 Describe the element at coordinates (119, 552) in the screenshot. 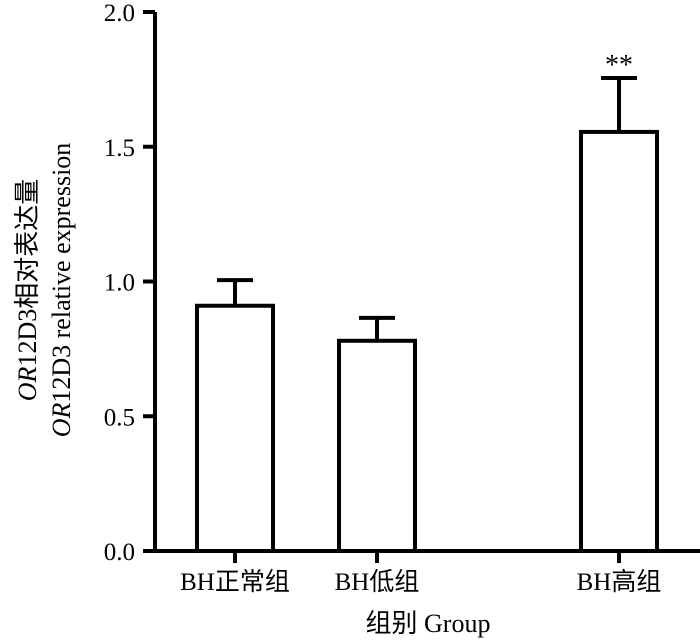

I see `y-tick-label: 0.0` at that location.